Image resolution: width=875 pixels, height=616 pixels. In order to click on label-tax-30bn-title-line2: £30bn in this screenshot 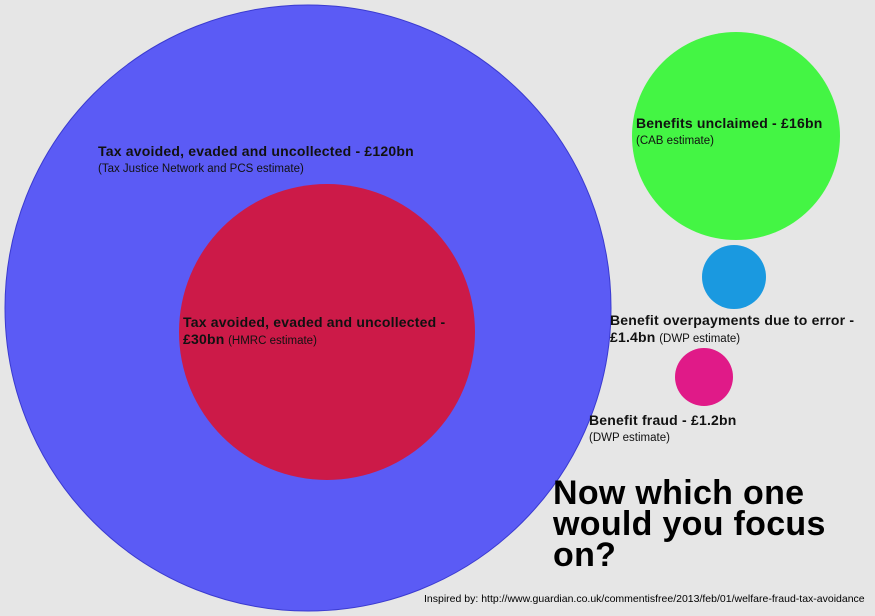, I will do `click(204, 339)`.